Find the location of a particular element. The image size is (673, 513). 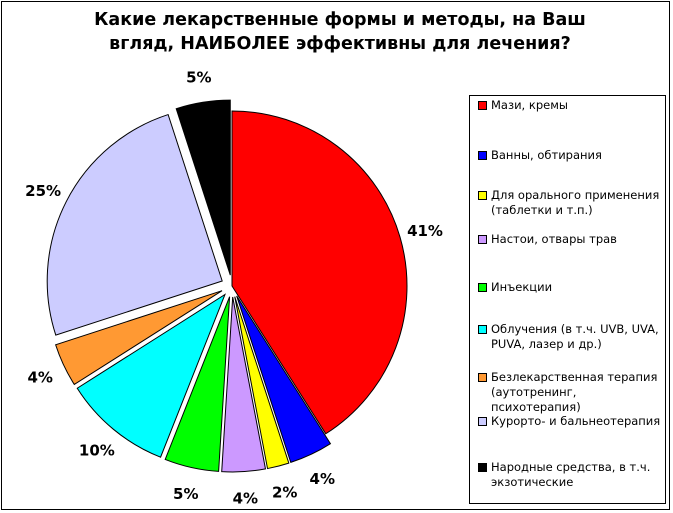

pie-slice-label-7: 4% is located at coordinates (39, 377).